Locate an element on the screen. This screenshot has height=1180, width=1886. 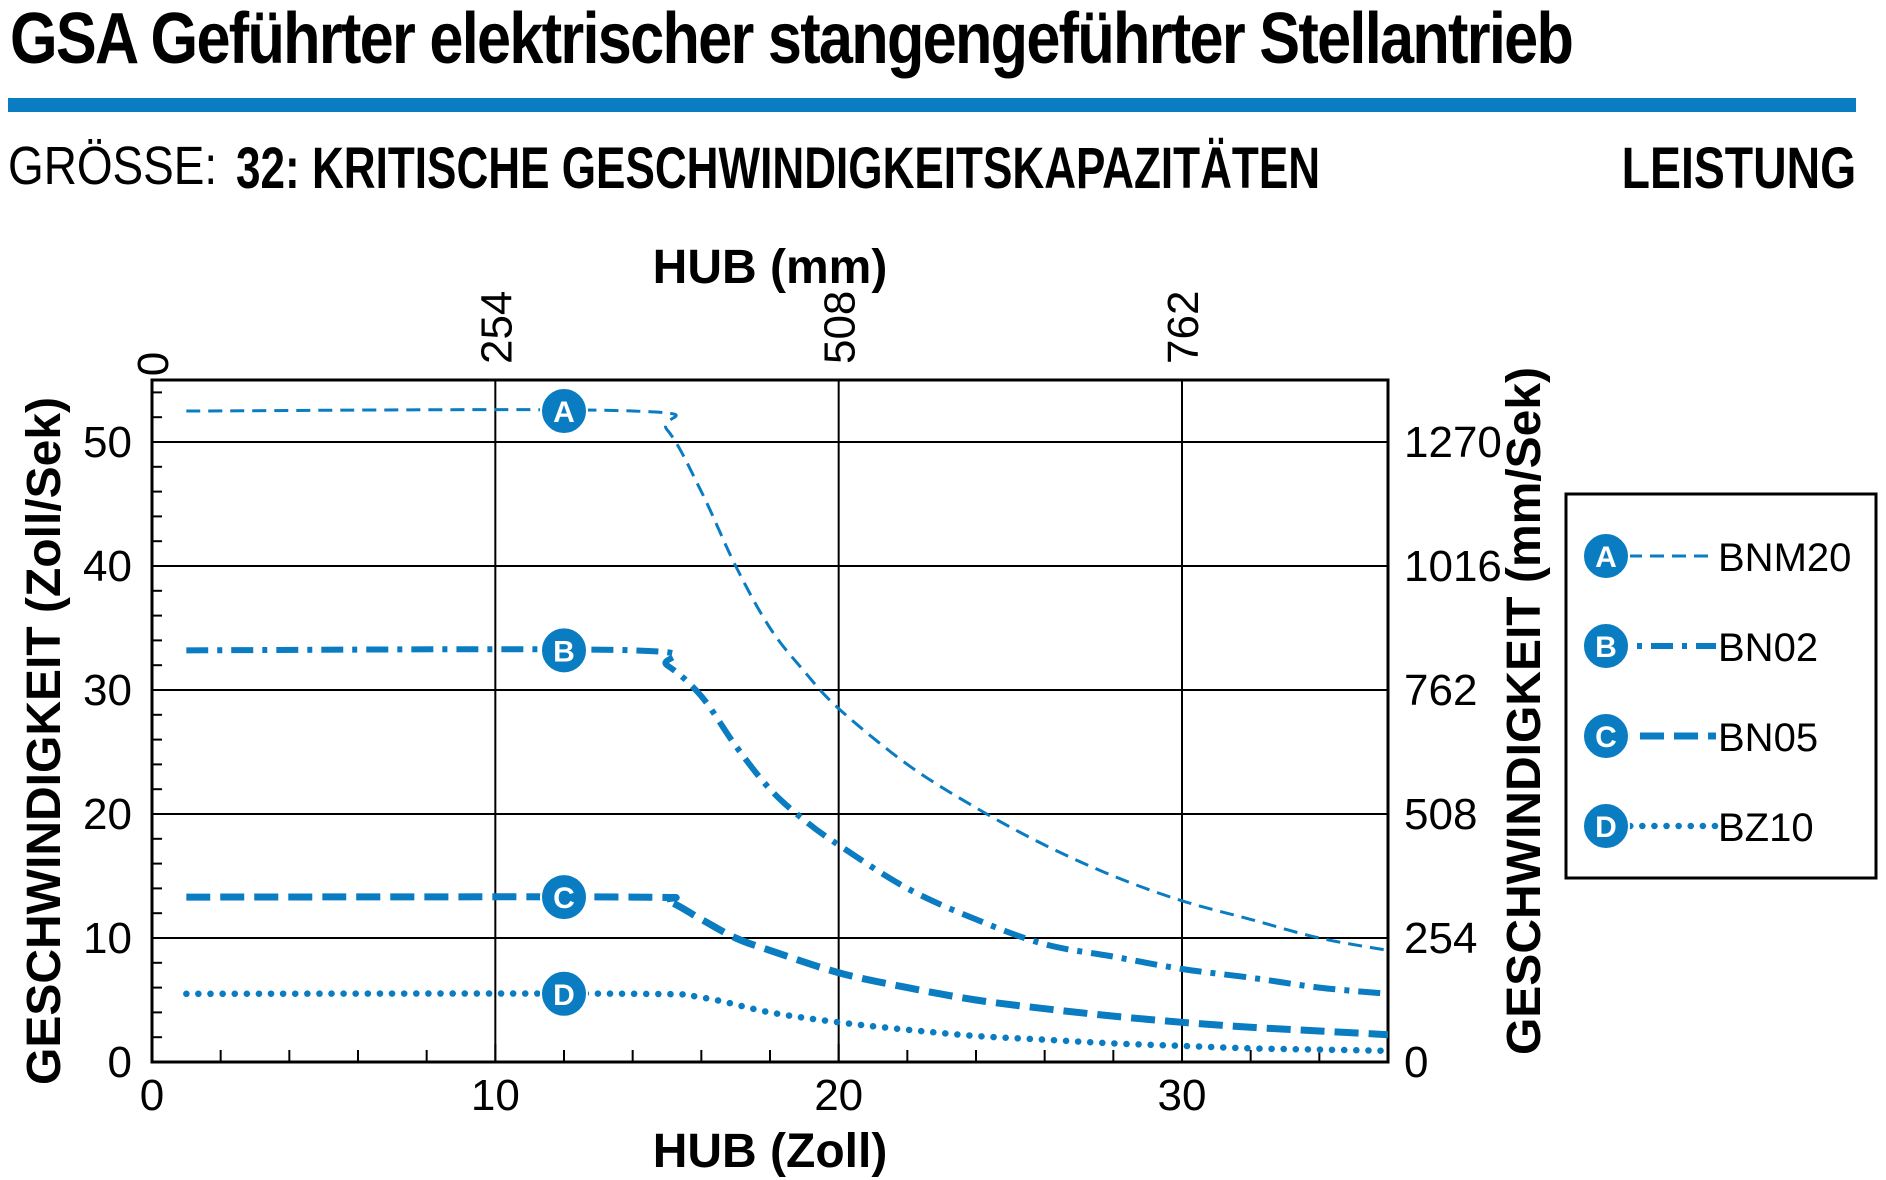
legend: A BNM20 B BN02 C BN05 D BZ10 is located at coordinates (1721, 686).